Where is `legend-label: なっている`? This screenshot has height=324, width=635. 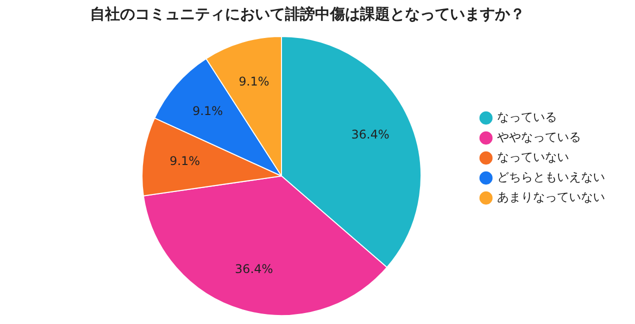 legend-label: なっている is located at coordinates (527, 117).